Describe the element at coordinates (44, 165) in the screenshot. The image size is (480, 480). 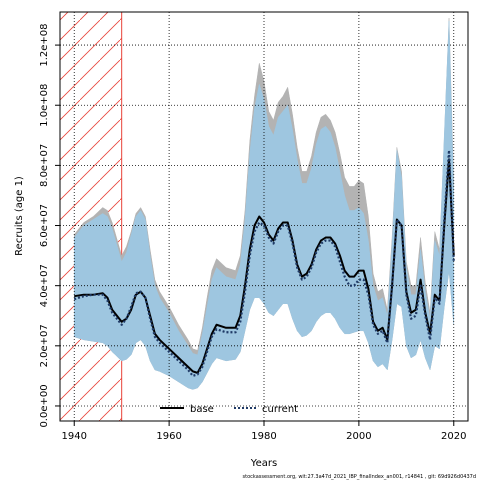
I see `y-tick-label-4: 8.0e+07` at that location.